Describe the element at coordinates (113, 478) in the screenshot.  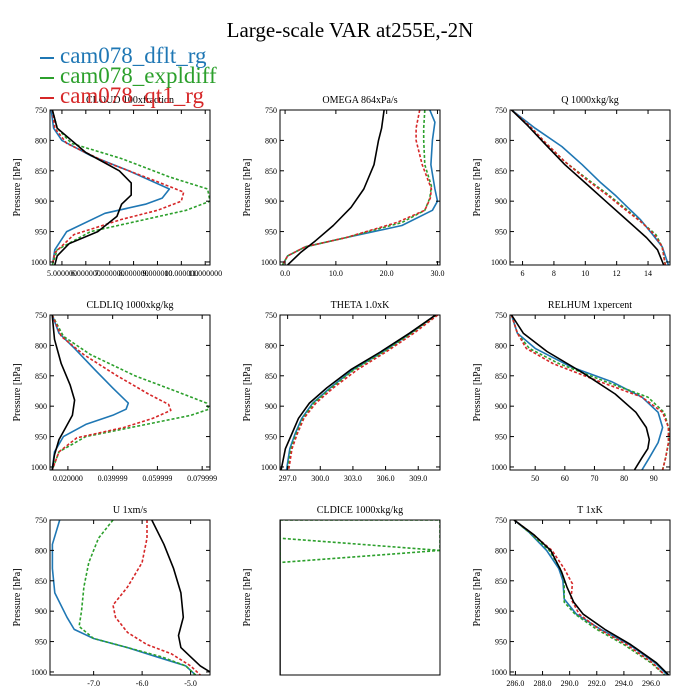
I see `x-tick-label: 0.039999` at that location.